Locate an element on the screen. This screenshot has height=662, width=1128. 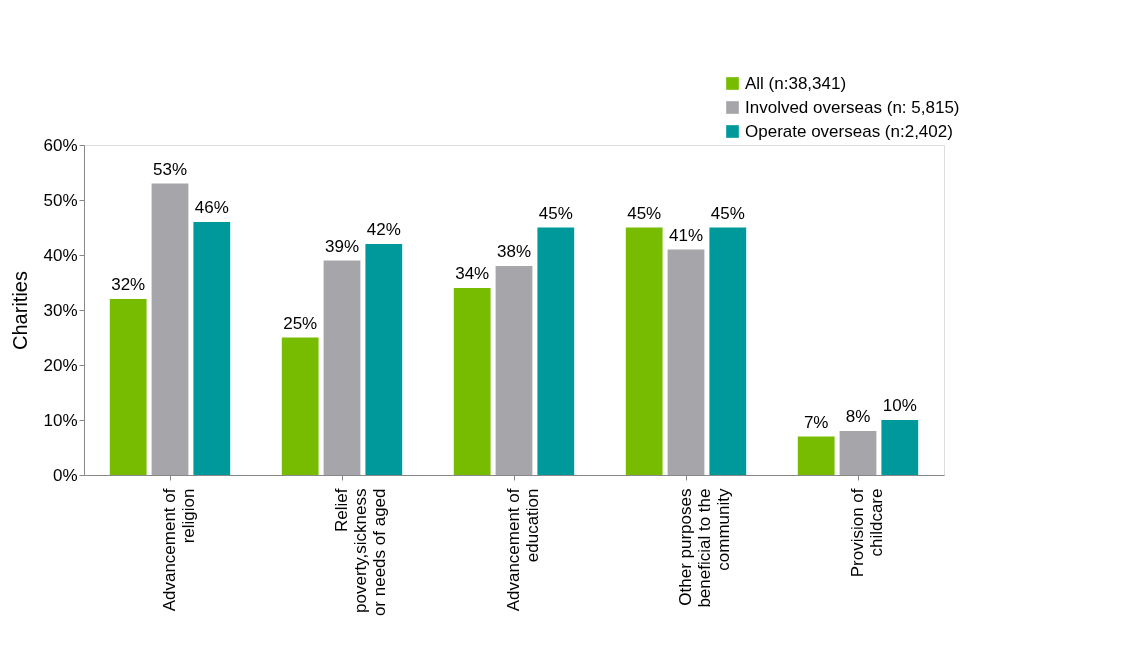
y-tick-label: 20% is located at coordinates (60, 365).